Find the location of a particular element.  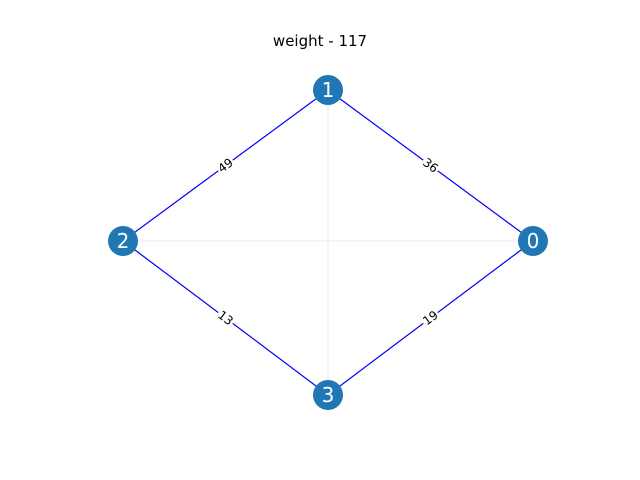

edge-weight-text: 19 is located at coordinates (430, 318).